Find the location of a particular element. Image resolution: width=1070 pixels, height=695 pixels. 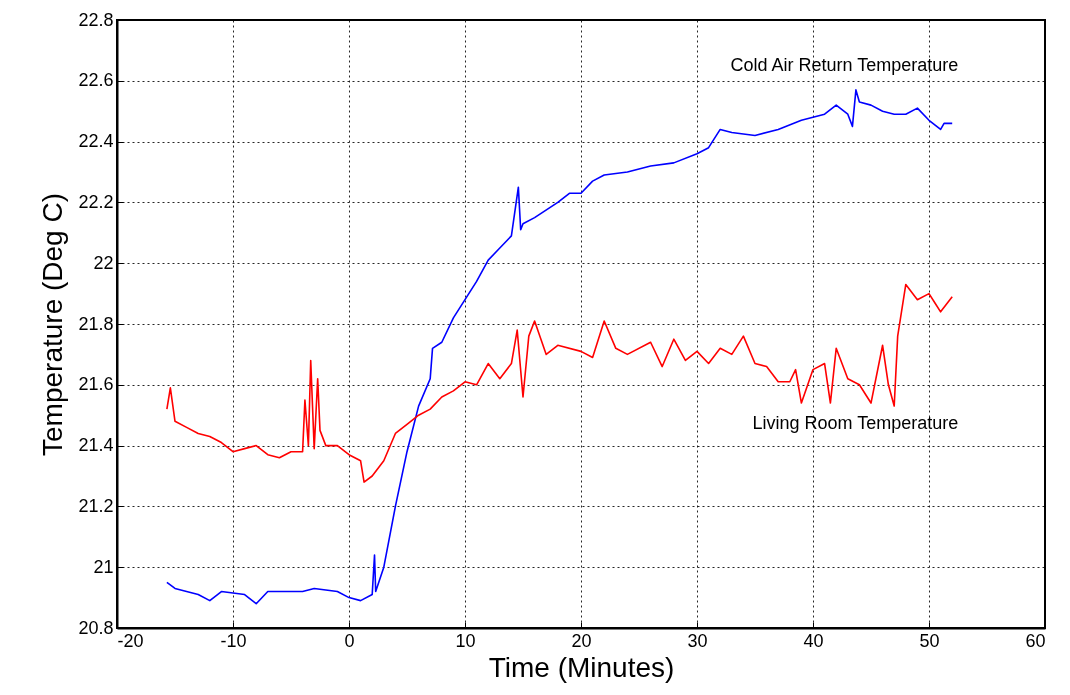

y-tick-label: 22.4 is located at coordinates (96, 141).